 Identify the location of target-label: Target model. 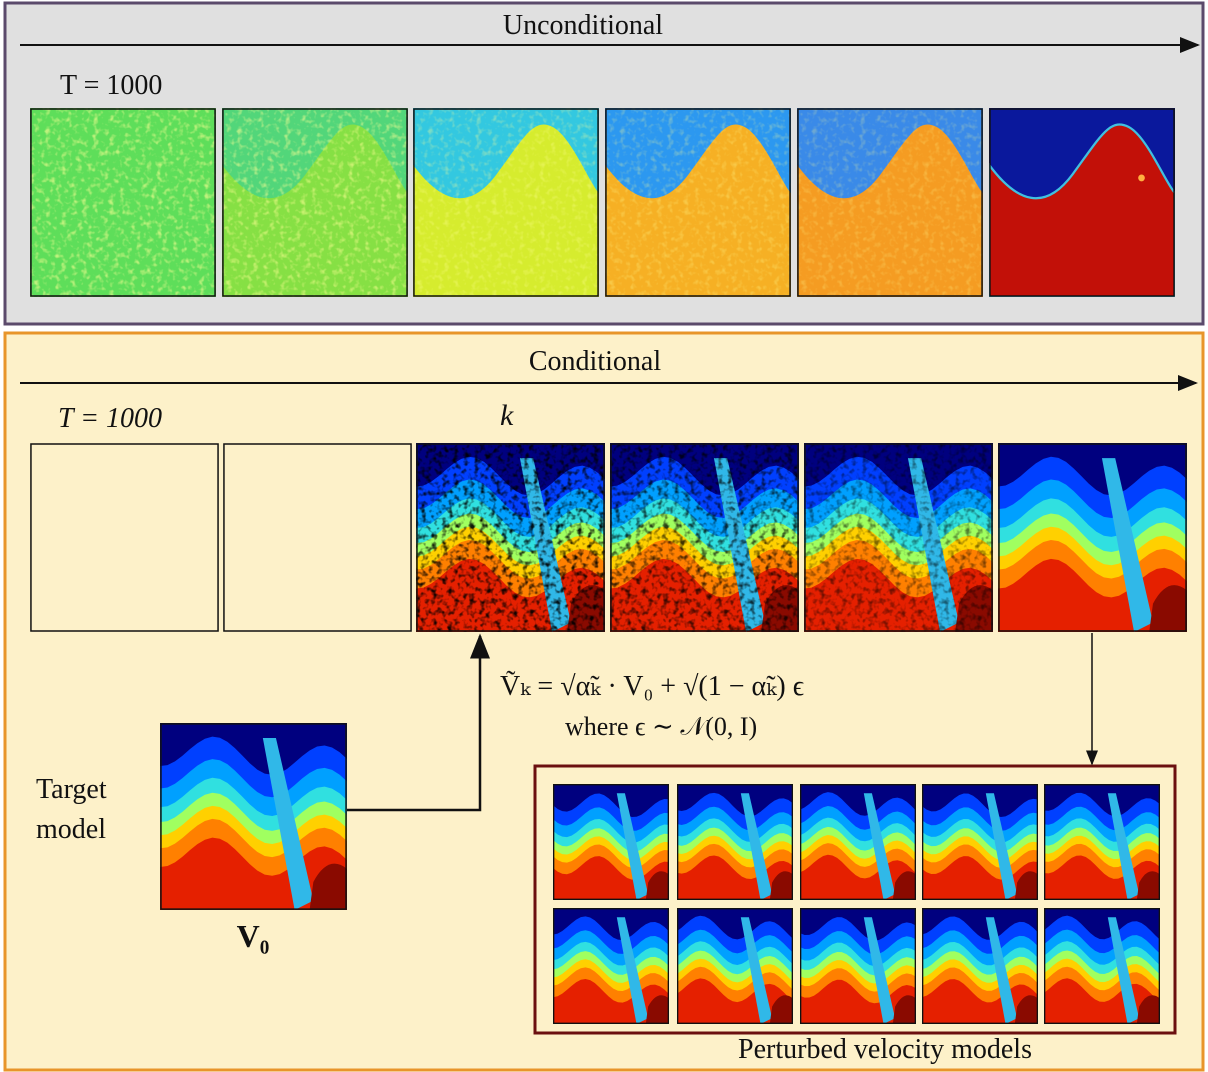
(71, 809).